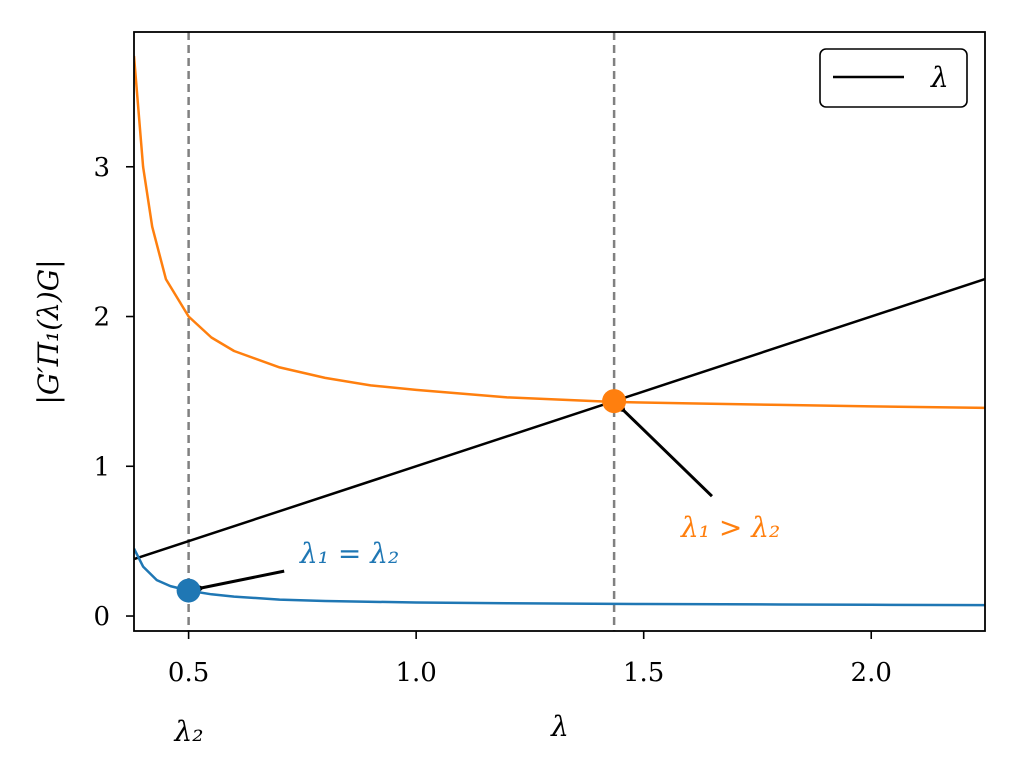 The image size is (1017, 779). I want to click on y-tick-label-1: 1, so click(101, 467).